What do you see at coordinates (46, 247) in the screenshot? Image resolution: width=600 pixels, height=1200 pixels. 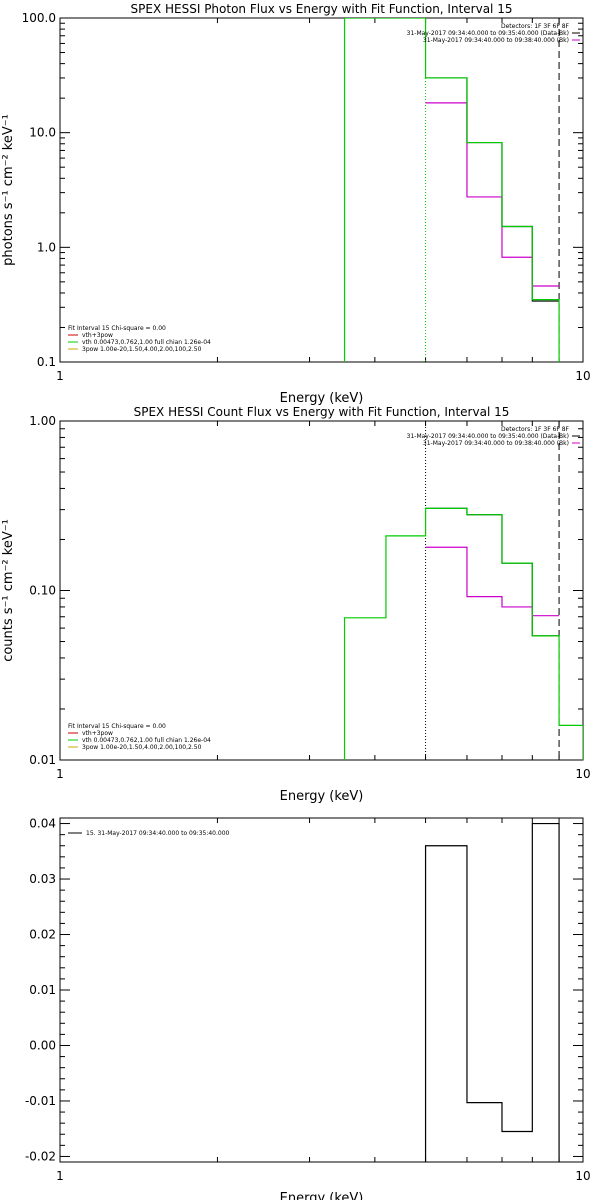 I see `y-tick-label: 1.0` at bounding box center [46, 247].